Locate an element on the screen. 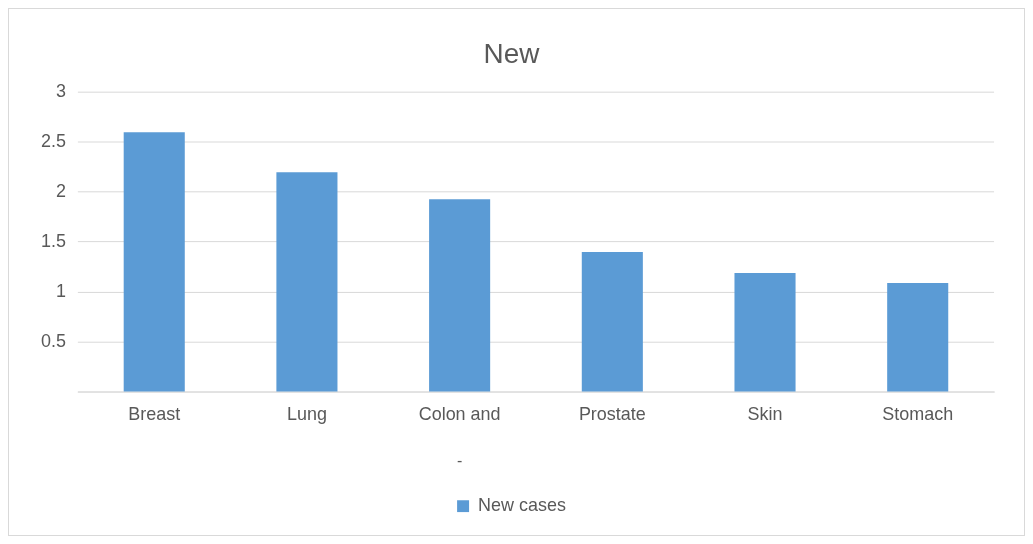 The image size is (1033, 544). x-tick-label: Lung is located at coordinates (306, 413).